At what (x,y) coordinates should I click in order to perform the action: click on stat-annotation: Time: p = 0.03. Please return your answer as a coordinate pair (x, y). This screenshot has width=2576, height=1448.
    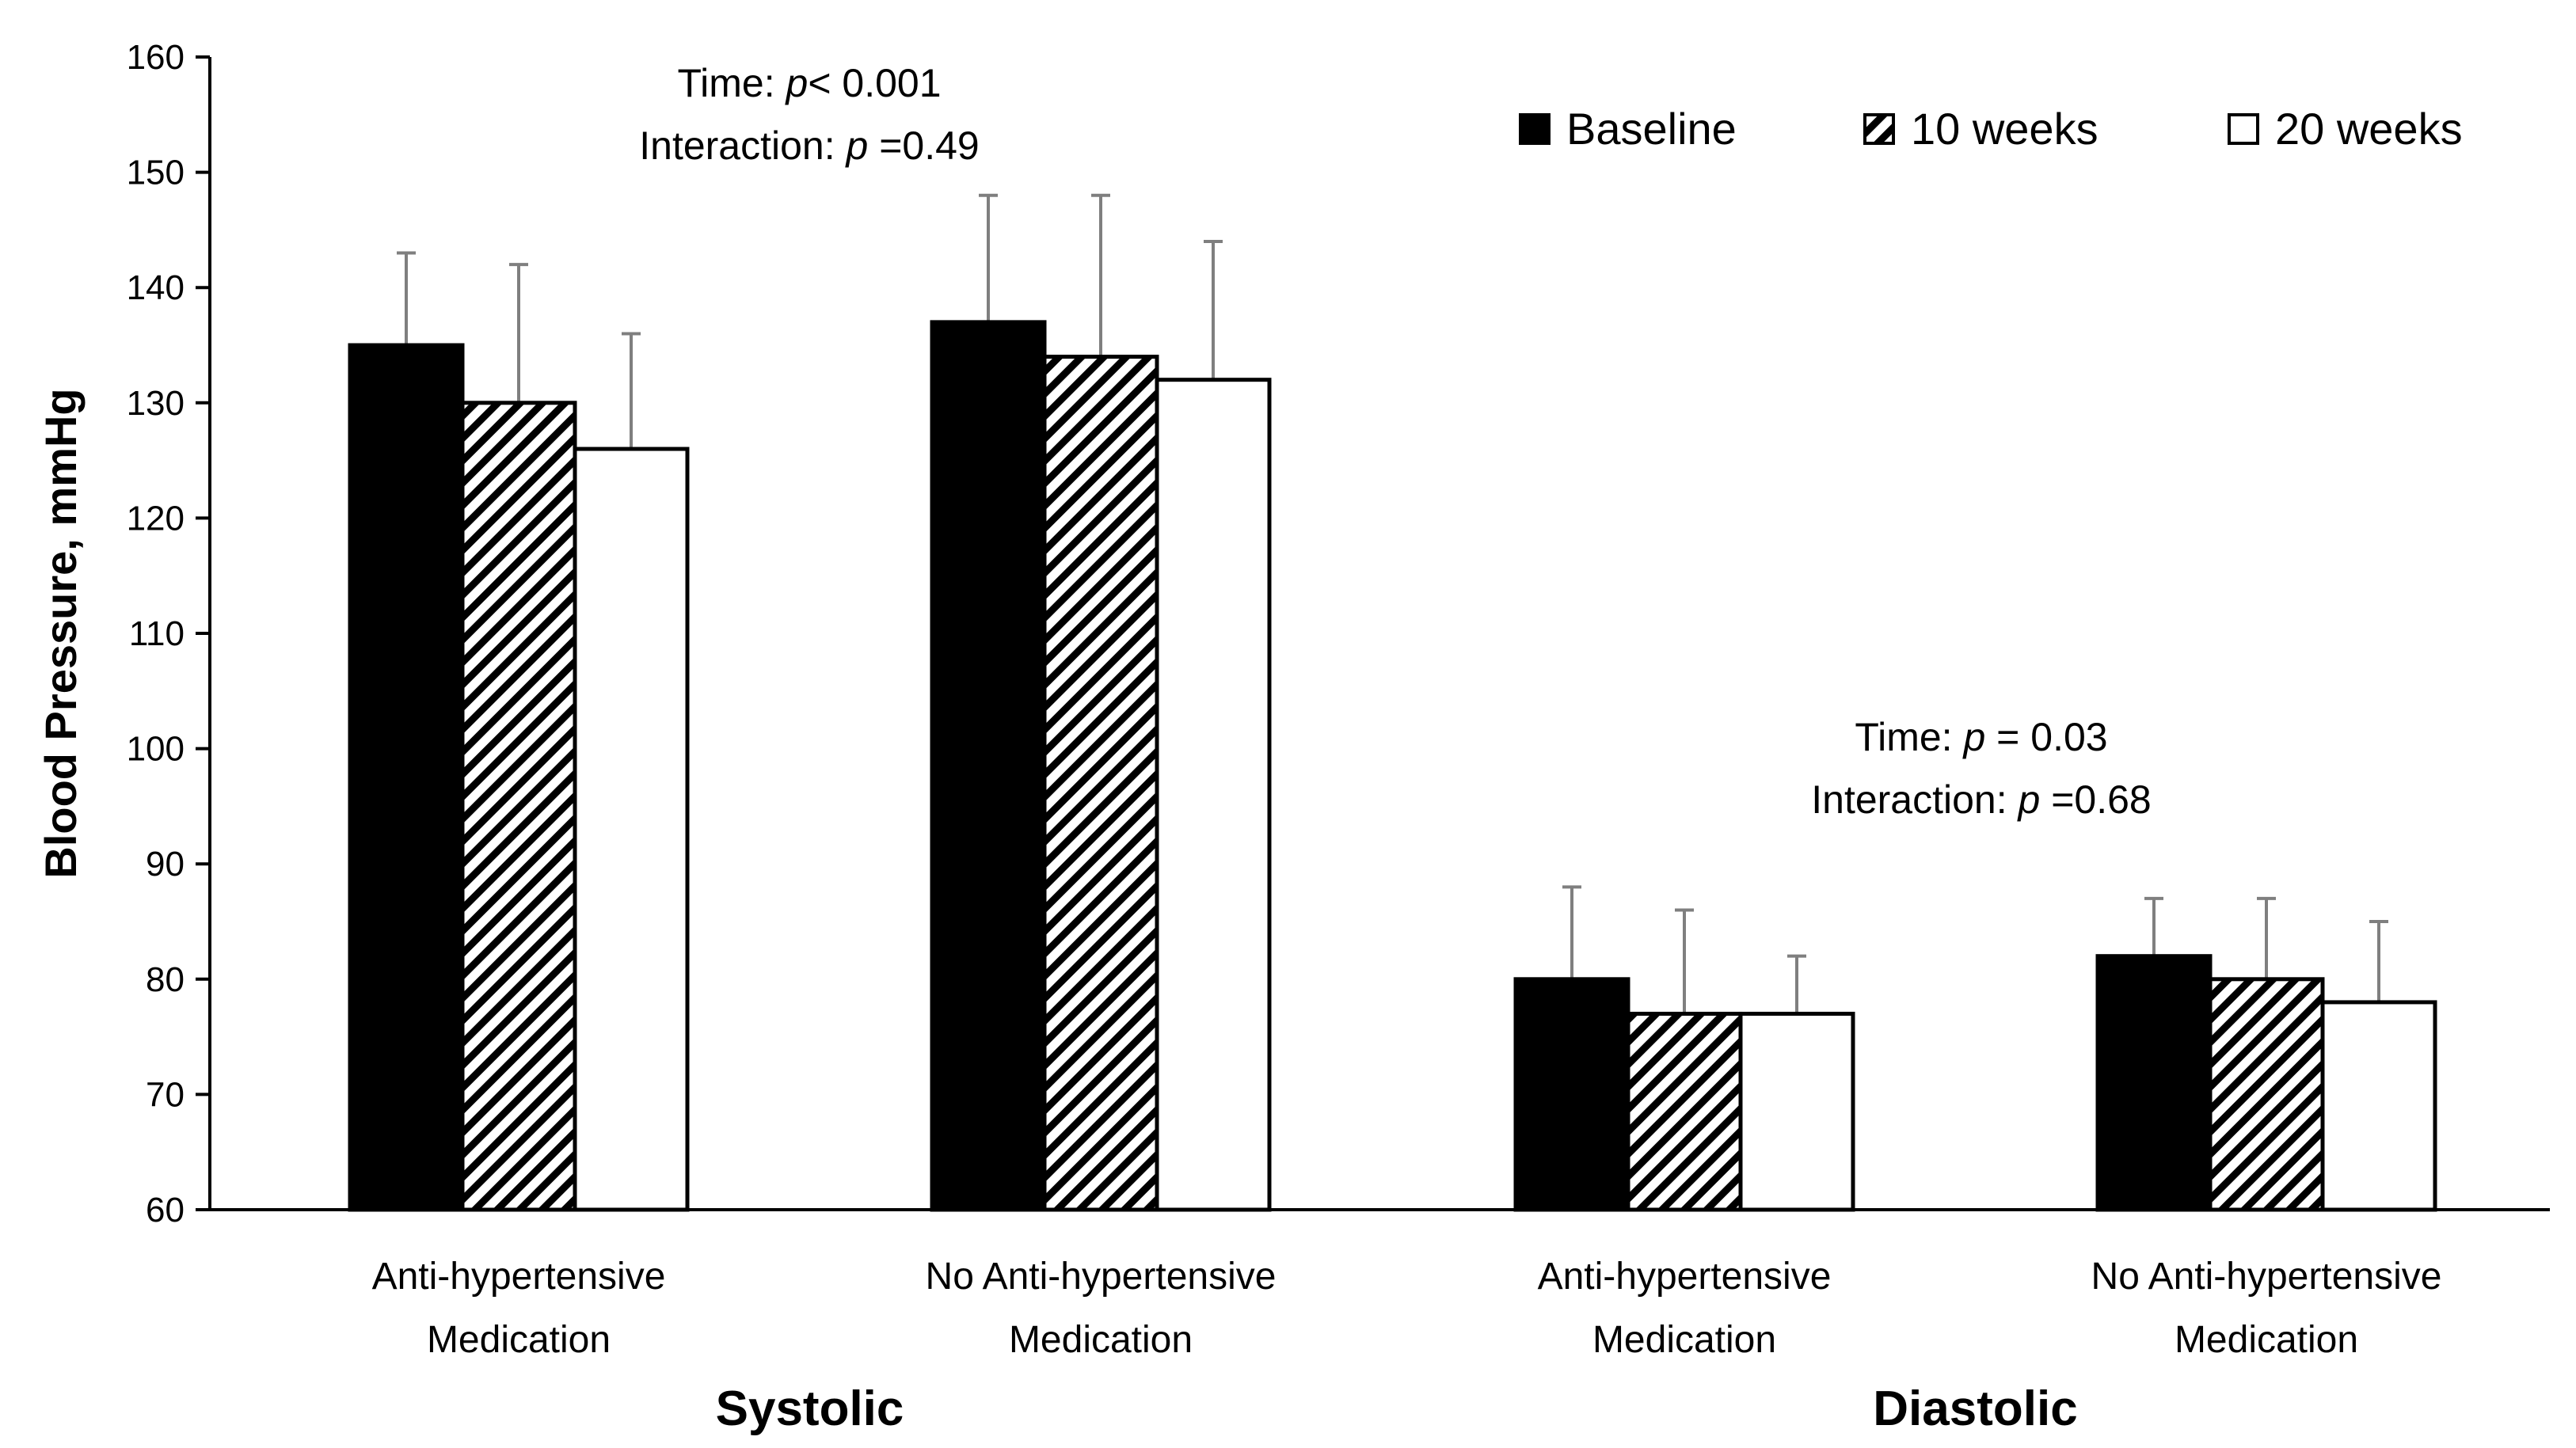
    Looking at the image, I should click on (1981, 737).